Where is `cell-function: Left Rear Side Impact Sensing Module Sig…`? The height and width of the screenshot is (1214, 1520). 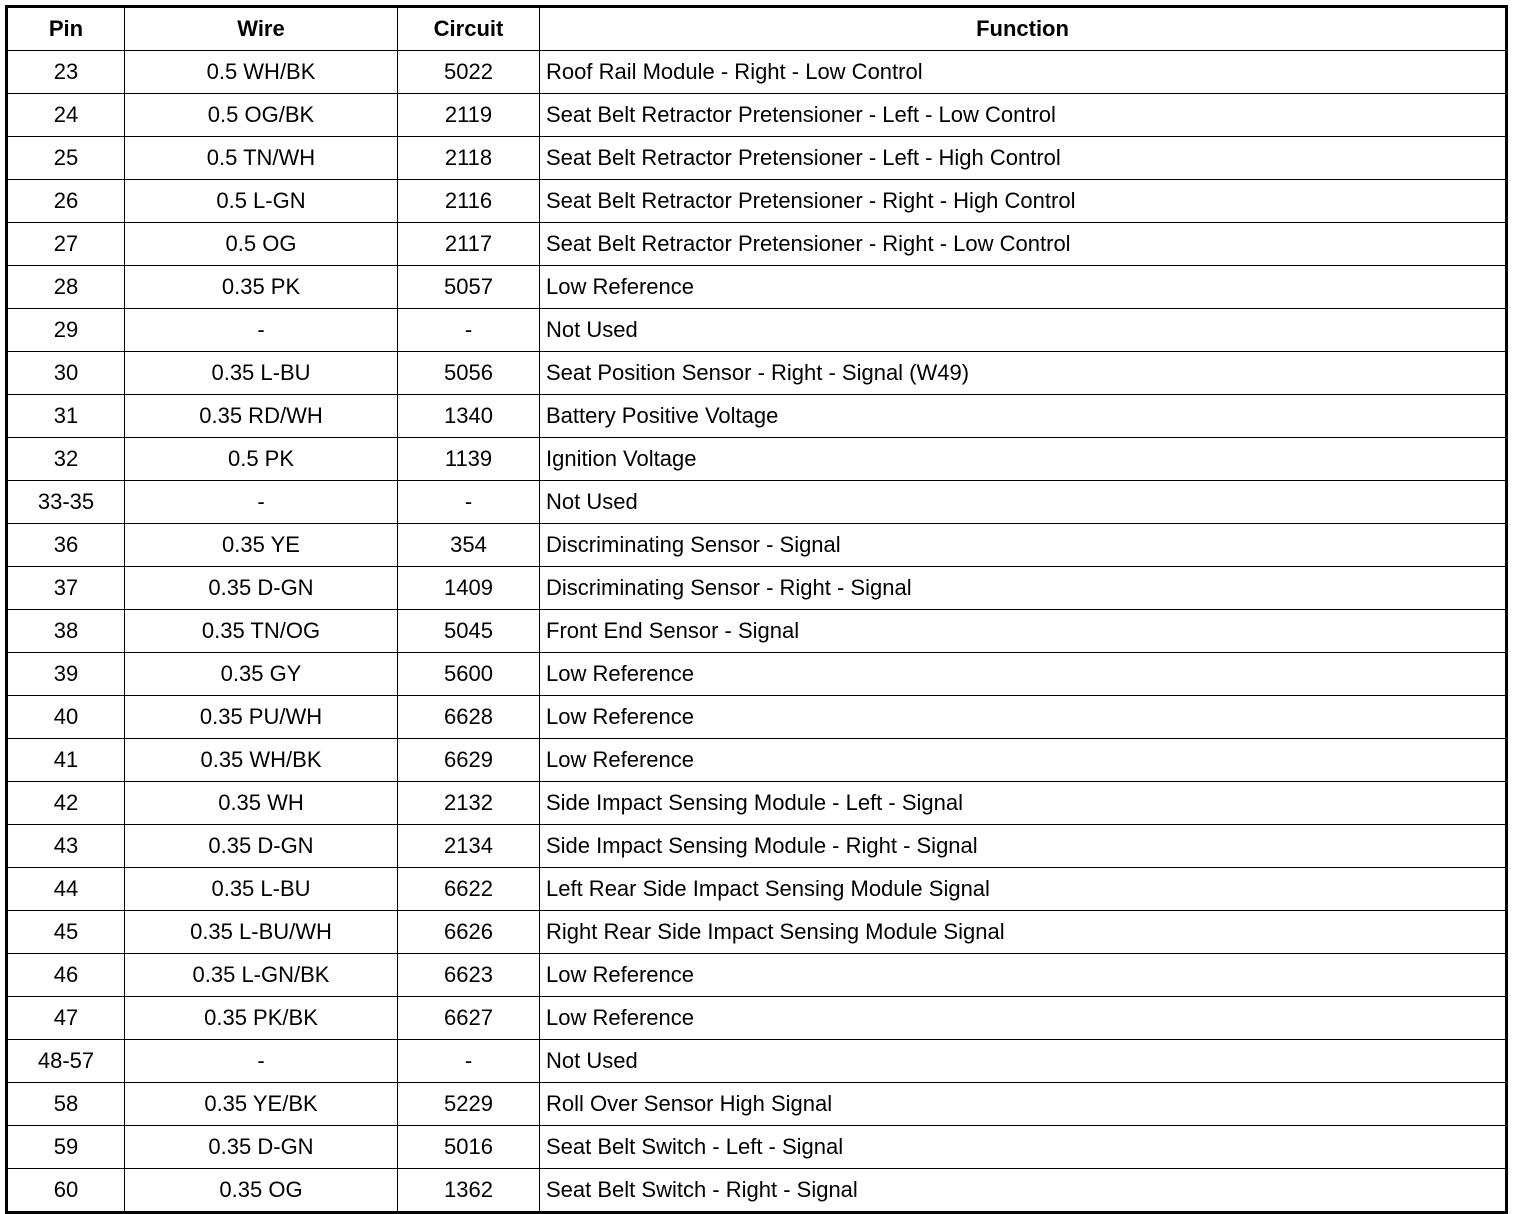
cell-function: Left Rear Side Impact Sensing Module Sig… is located at coordinates (1023, 889).